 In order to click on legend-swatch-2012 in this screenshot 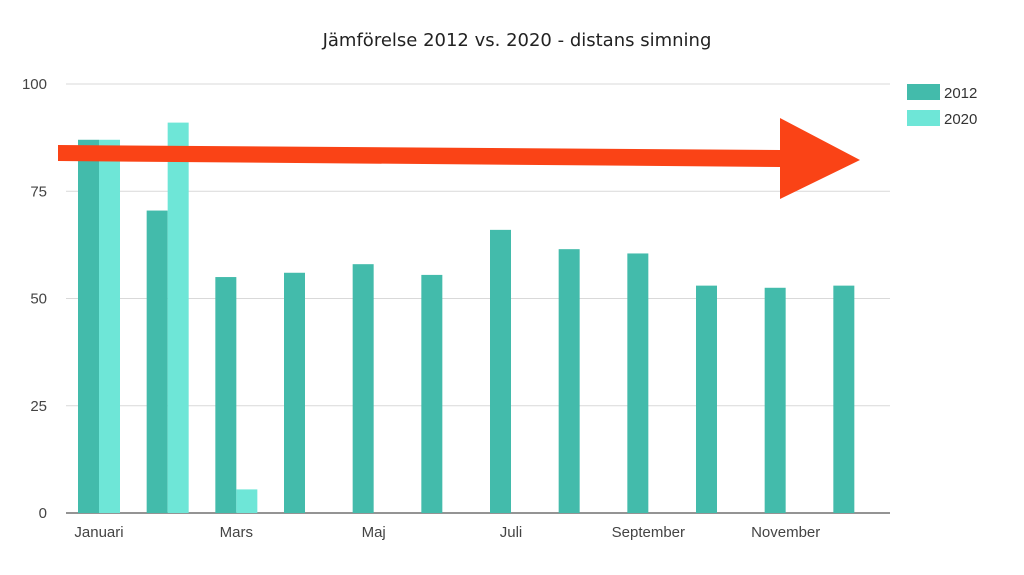, I will do `click(923, 92)`.